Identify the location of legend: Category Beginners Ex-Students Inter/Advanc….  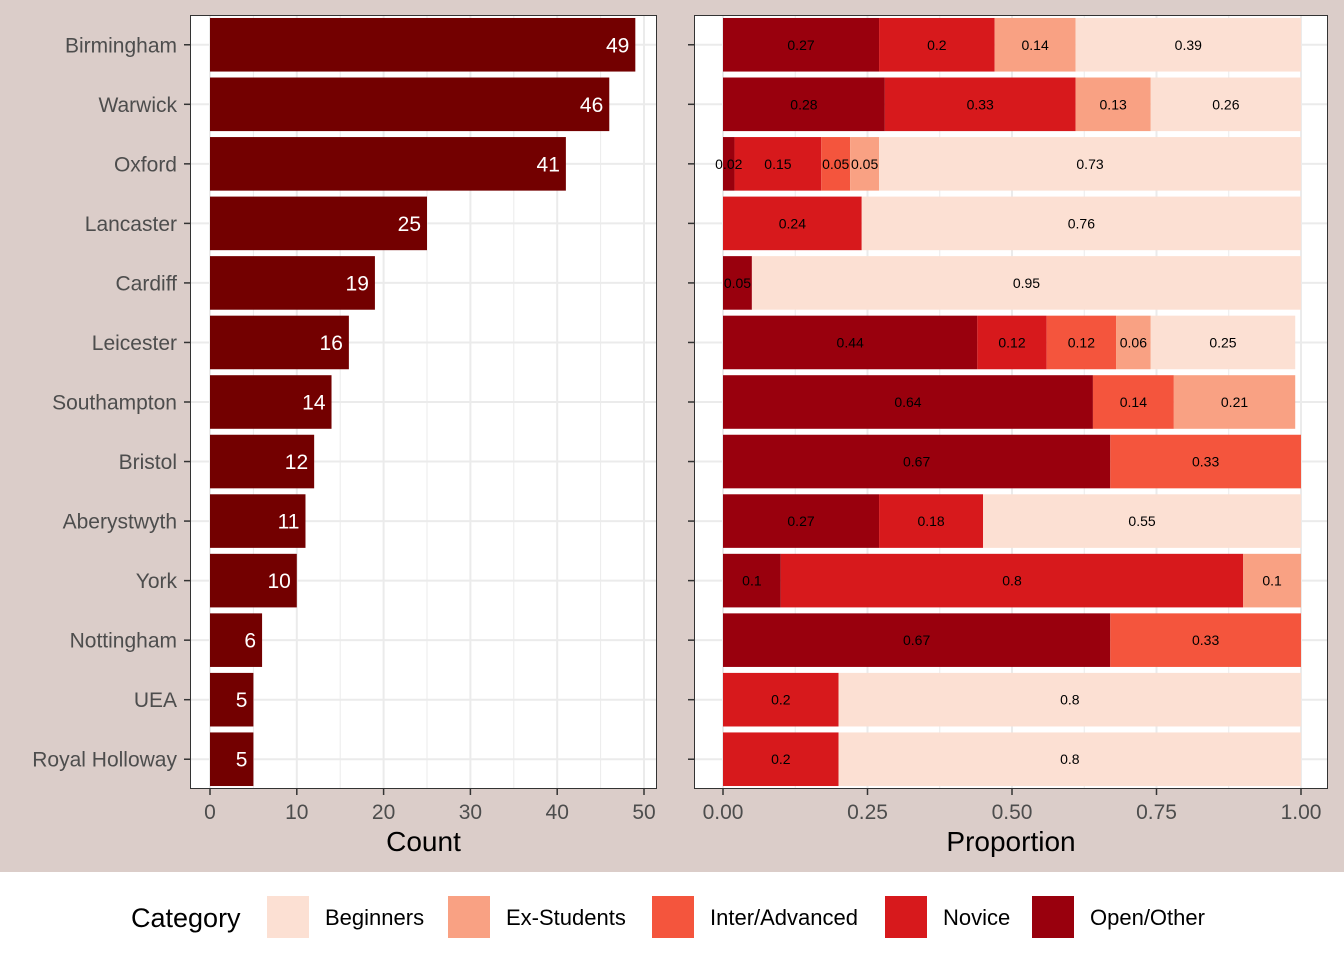
(668, 917).